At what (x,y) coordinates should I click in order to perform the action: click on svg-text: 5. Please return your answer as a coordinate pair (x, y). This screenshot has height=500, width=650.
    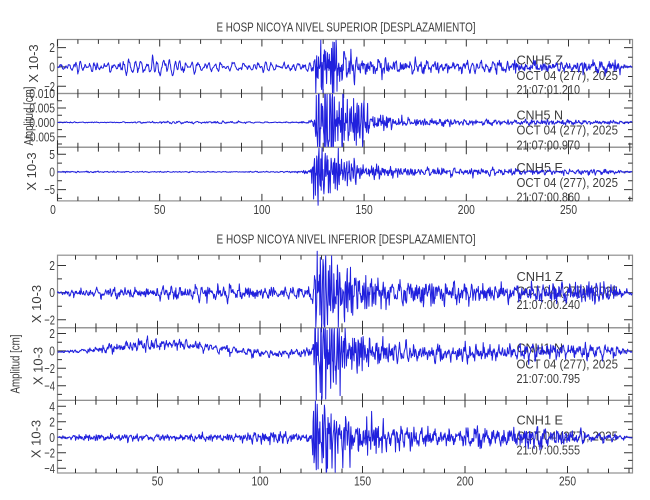
    Looking at the image, I should click on (52, 154).